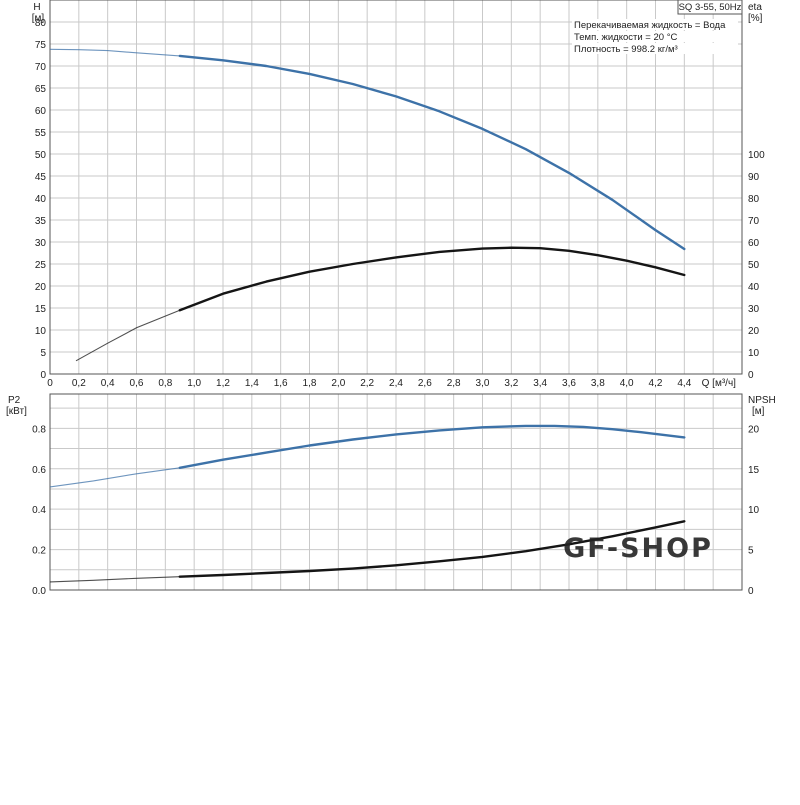 The image size is (800, 805). I want to click on y-left-tick-top: 70, so click(41, 67).